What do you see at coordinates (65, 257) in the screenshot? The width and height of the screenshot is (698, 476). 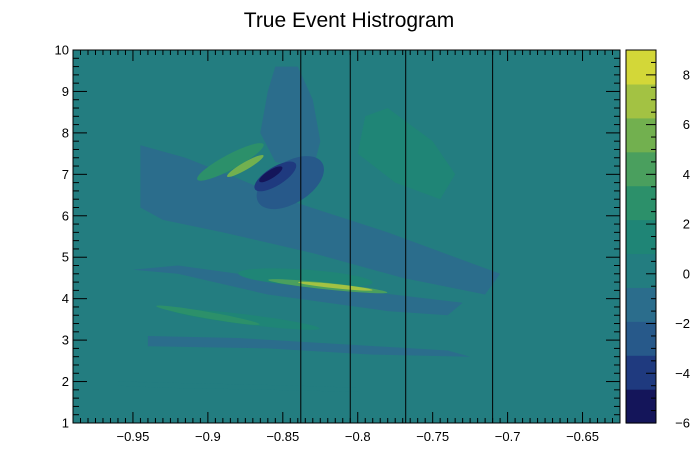 I see `y-tick-label: 5` at bounding box center [65, 257].